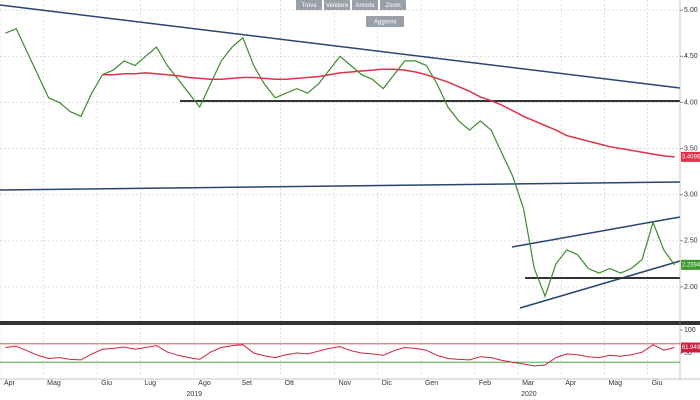  I want to click on x-tick-label: Nov, so click(345, 383).